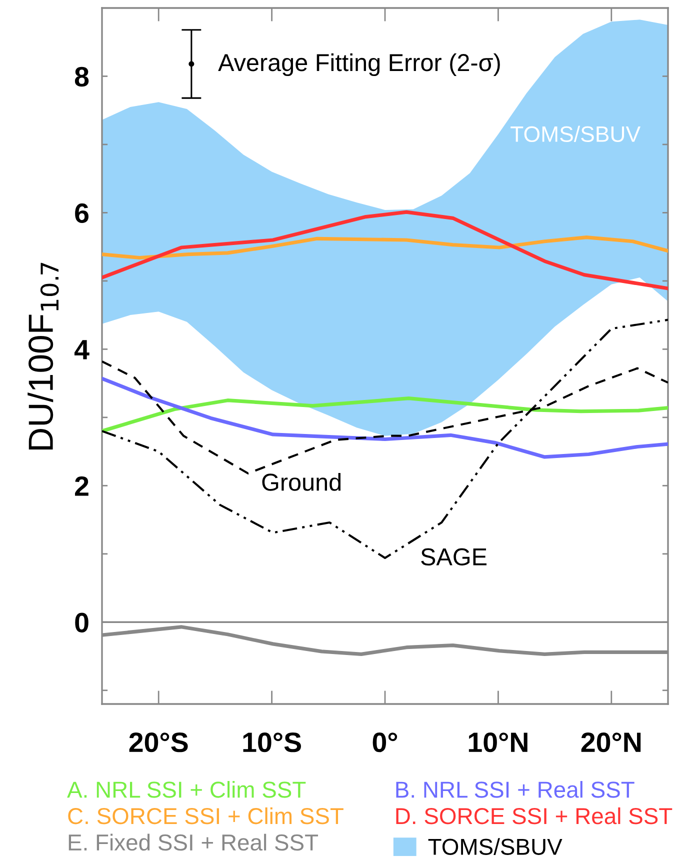 The width and height of the screenshot is (700, 861). Describe the element at coordinates (82, 350) in the screenshot. I see `y-tick-label: 4` at that location.